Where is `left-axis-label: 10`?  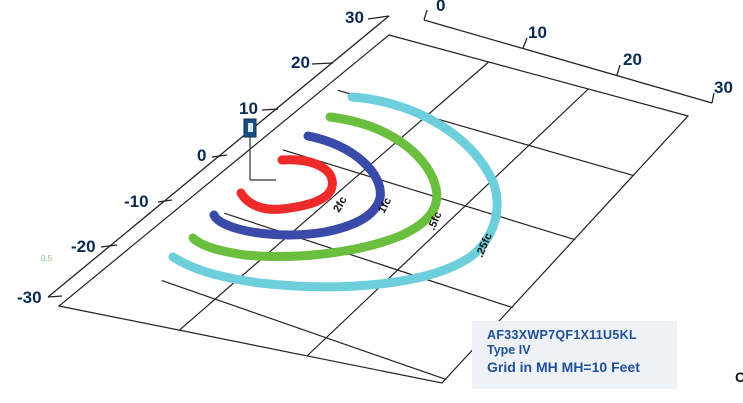 left-axis-label: 10 is located at coordinates (248, 108).